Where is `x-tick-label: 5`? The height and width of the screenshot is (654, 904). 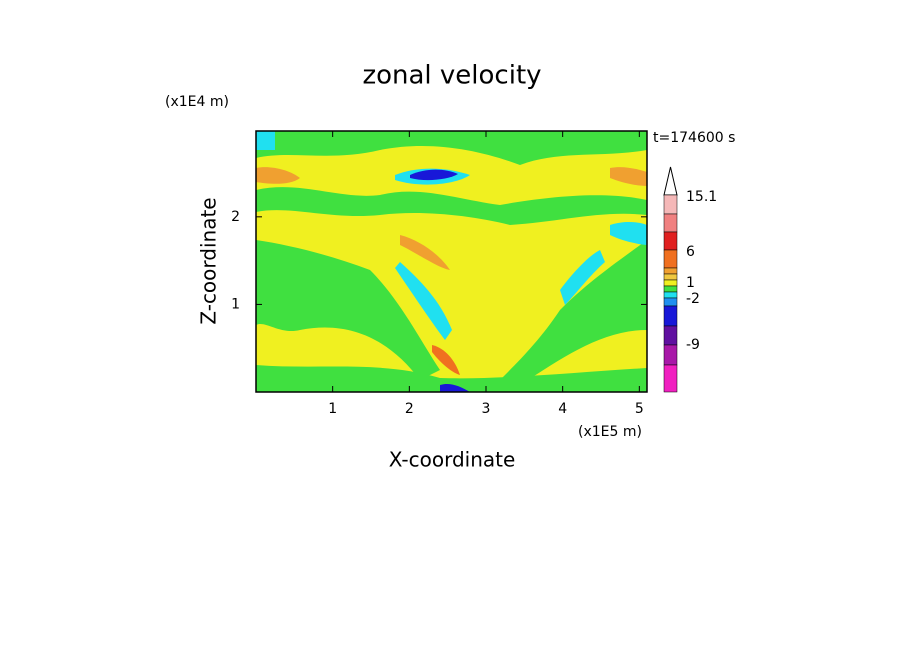
x-tick-label: 5 is located at coordinates (639, 409).